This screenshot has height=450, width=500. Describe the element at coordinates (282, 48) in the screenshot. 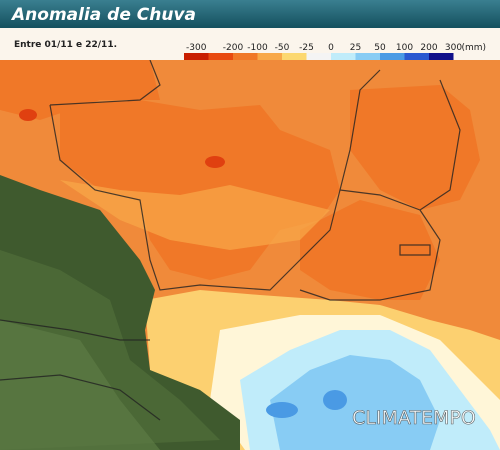

I see `legend-label: -50` at that location.